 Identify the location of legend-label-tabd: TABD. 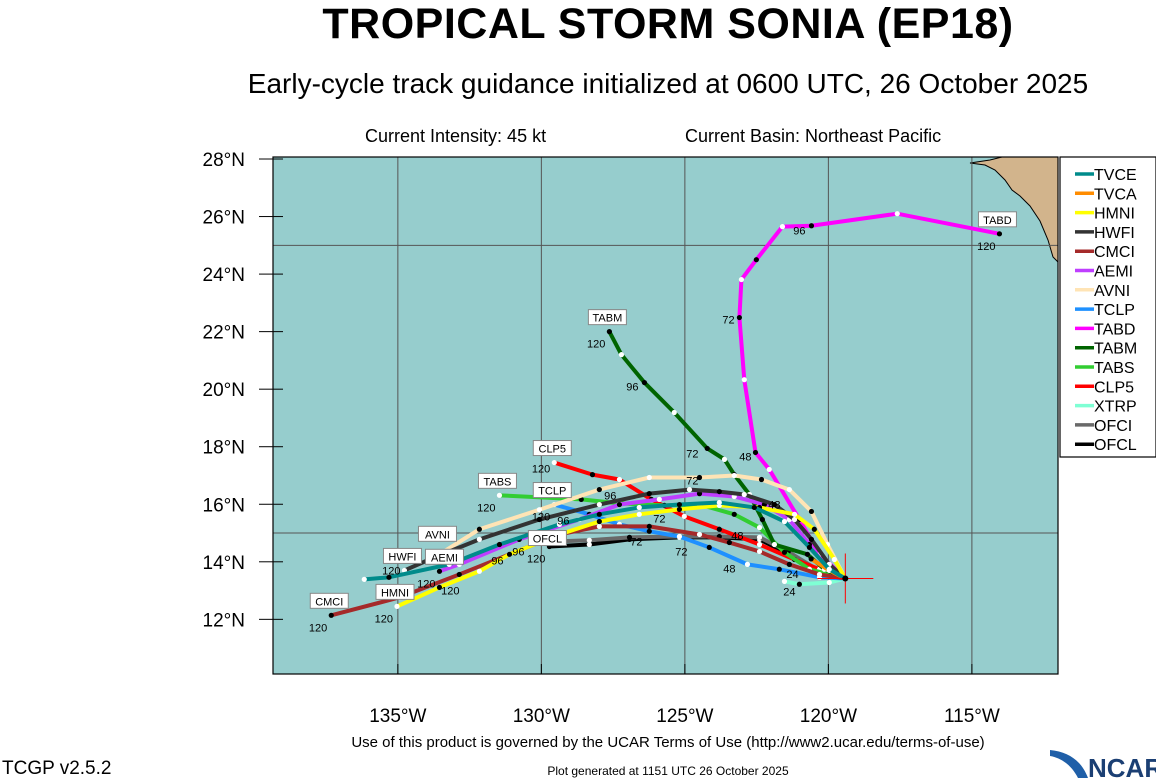
(1114, 329).